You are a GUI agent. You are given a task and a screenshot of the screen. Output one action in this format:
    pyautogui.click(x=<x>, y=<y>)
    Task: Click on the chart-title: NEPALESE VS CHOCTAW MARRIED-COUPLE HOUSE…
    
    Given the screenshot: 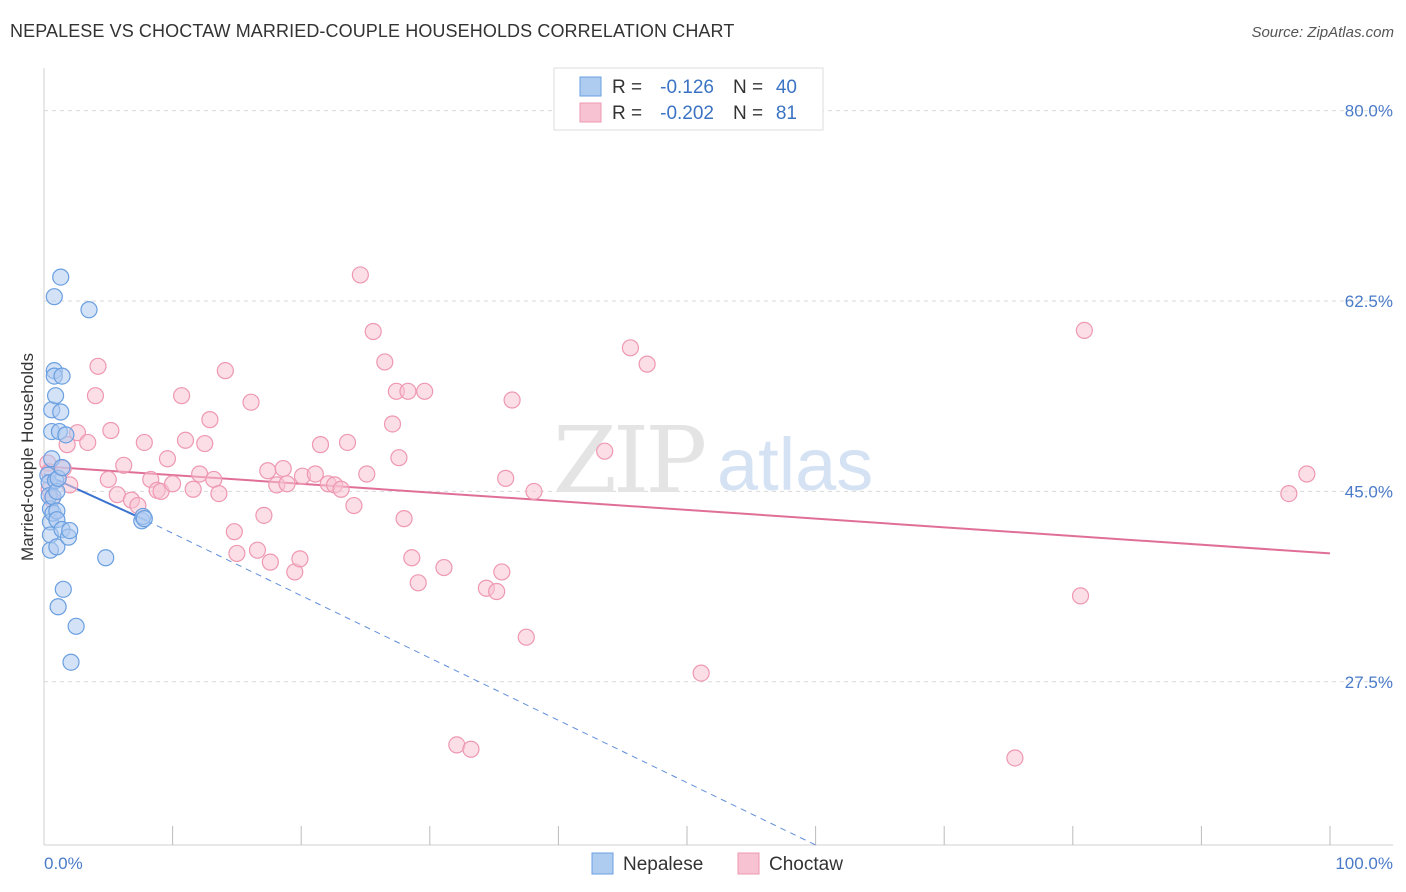 What is the action you would take?
    pyautogui.click(x=372, y=31)
    